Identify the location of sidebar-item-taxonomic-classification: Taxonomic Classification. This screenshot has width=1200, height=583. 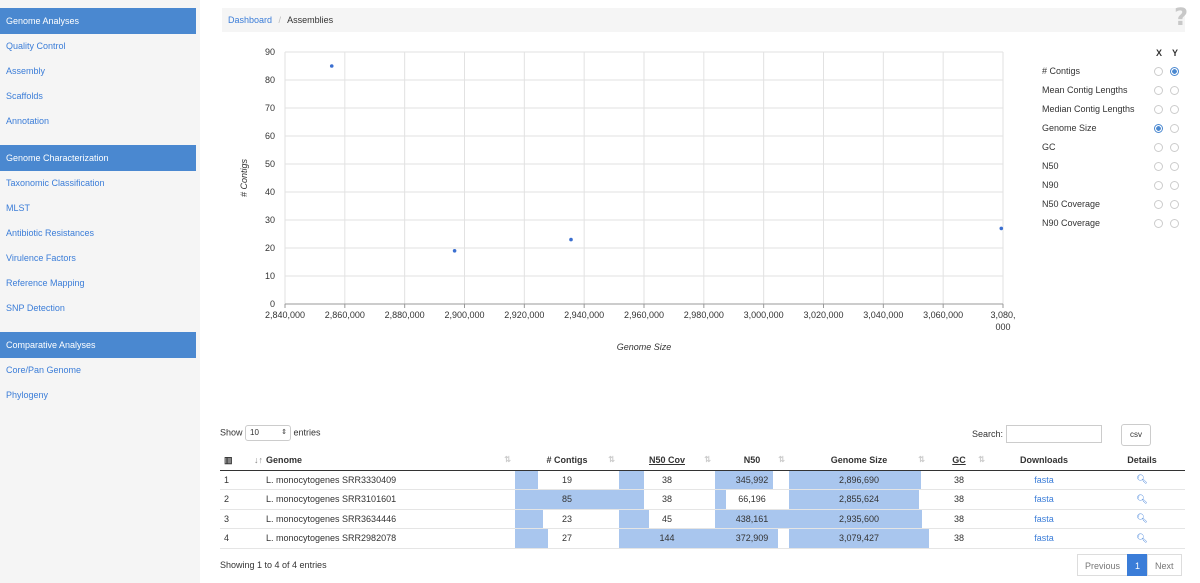
(55, 183).